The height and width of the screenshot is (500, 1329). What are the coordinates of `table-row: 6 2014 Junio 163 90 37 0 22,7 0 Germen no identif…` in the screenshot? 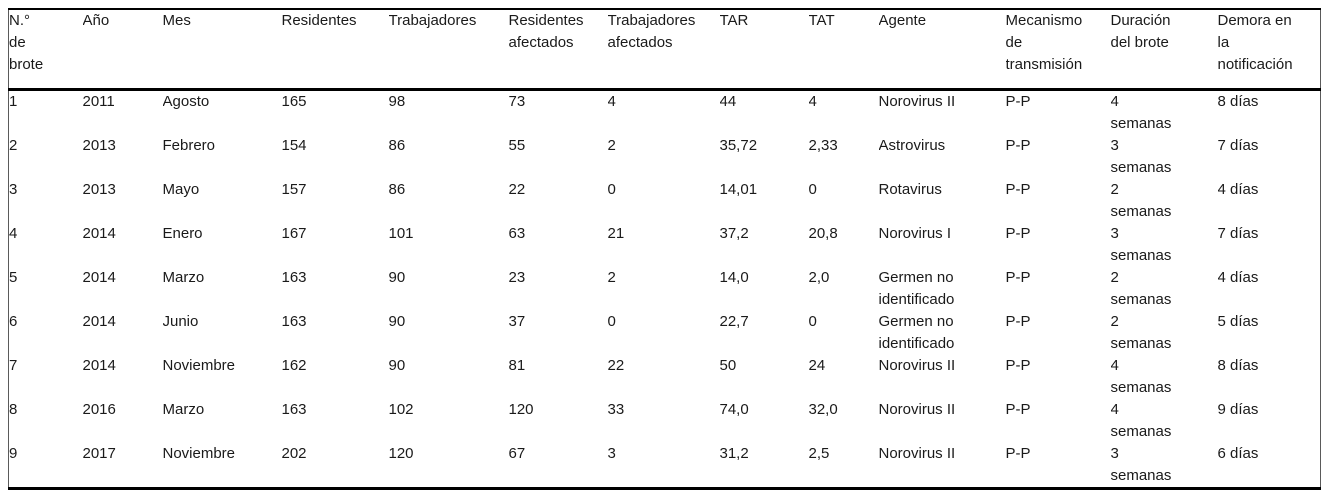 It's located at (665, 333).